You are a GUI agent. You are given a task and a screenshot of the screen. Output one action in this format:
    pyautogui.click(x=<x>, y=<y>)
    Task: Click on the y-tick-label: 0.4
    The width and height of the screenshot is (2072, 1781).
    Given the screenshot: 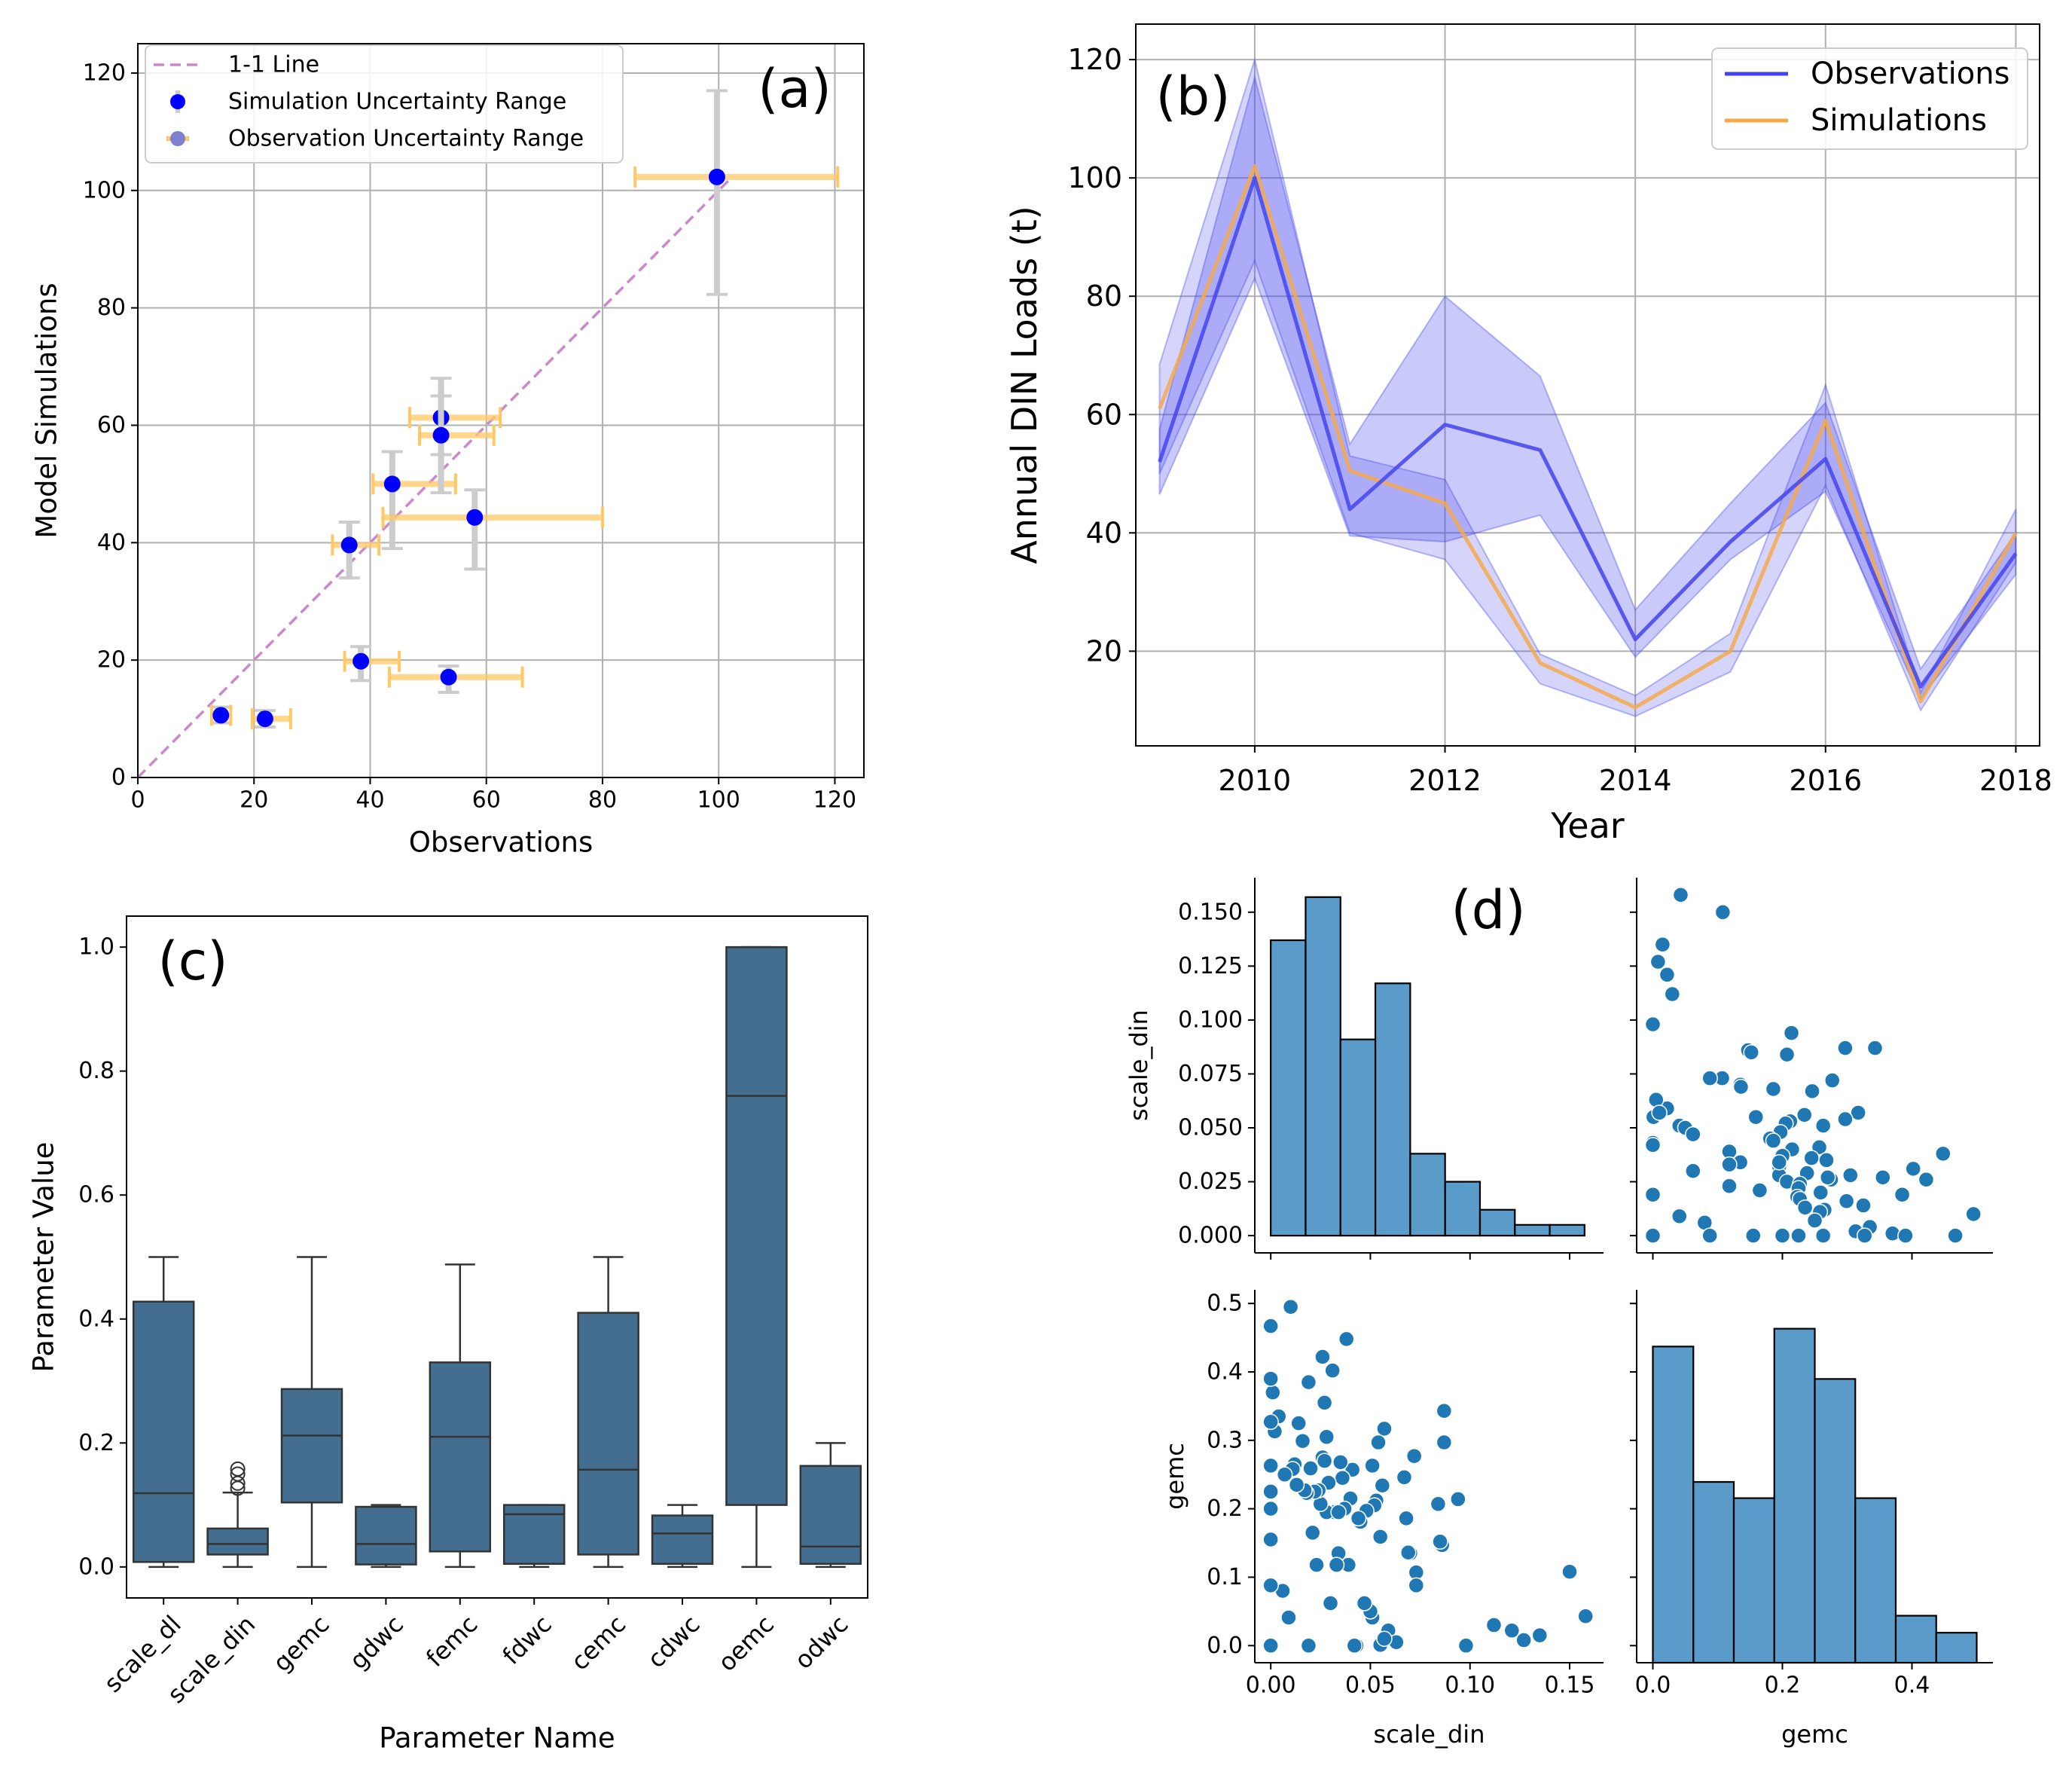 What is the action you would take?
    pyautogui.click(x=96, y=1319)
    